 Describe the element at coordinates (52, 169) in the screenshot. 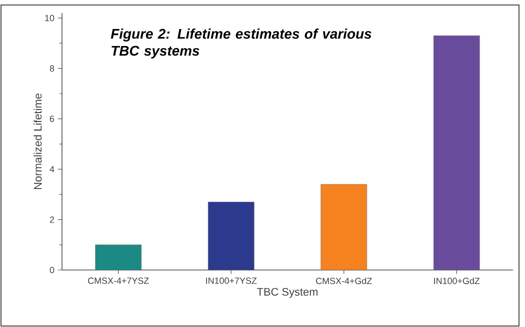

I see `y-tick-label: 4` at that location.